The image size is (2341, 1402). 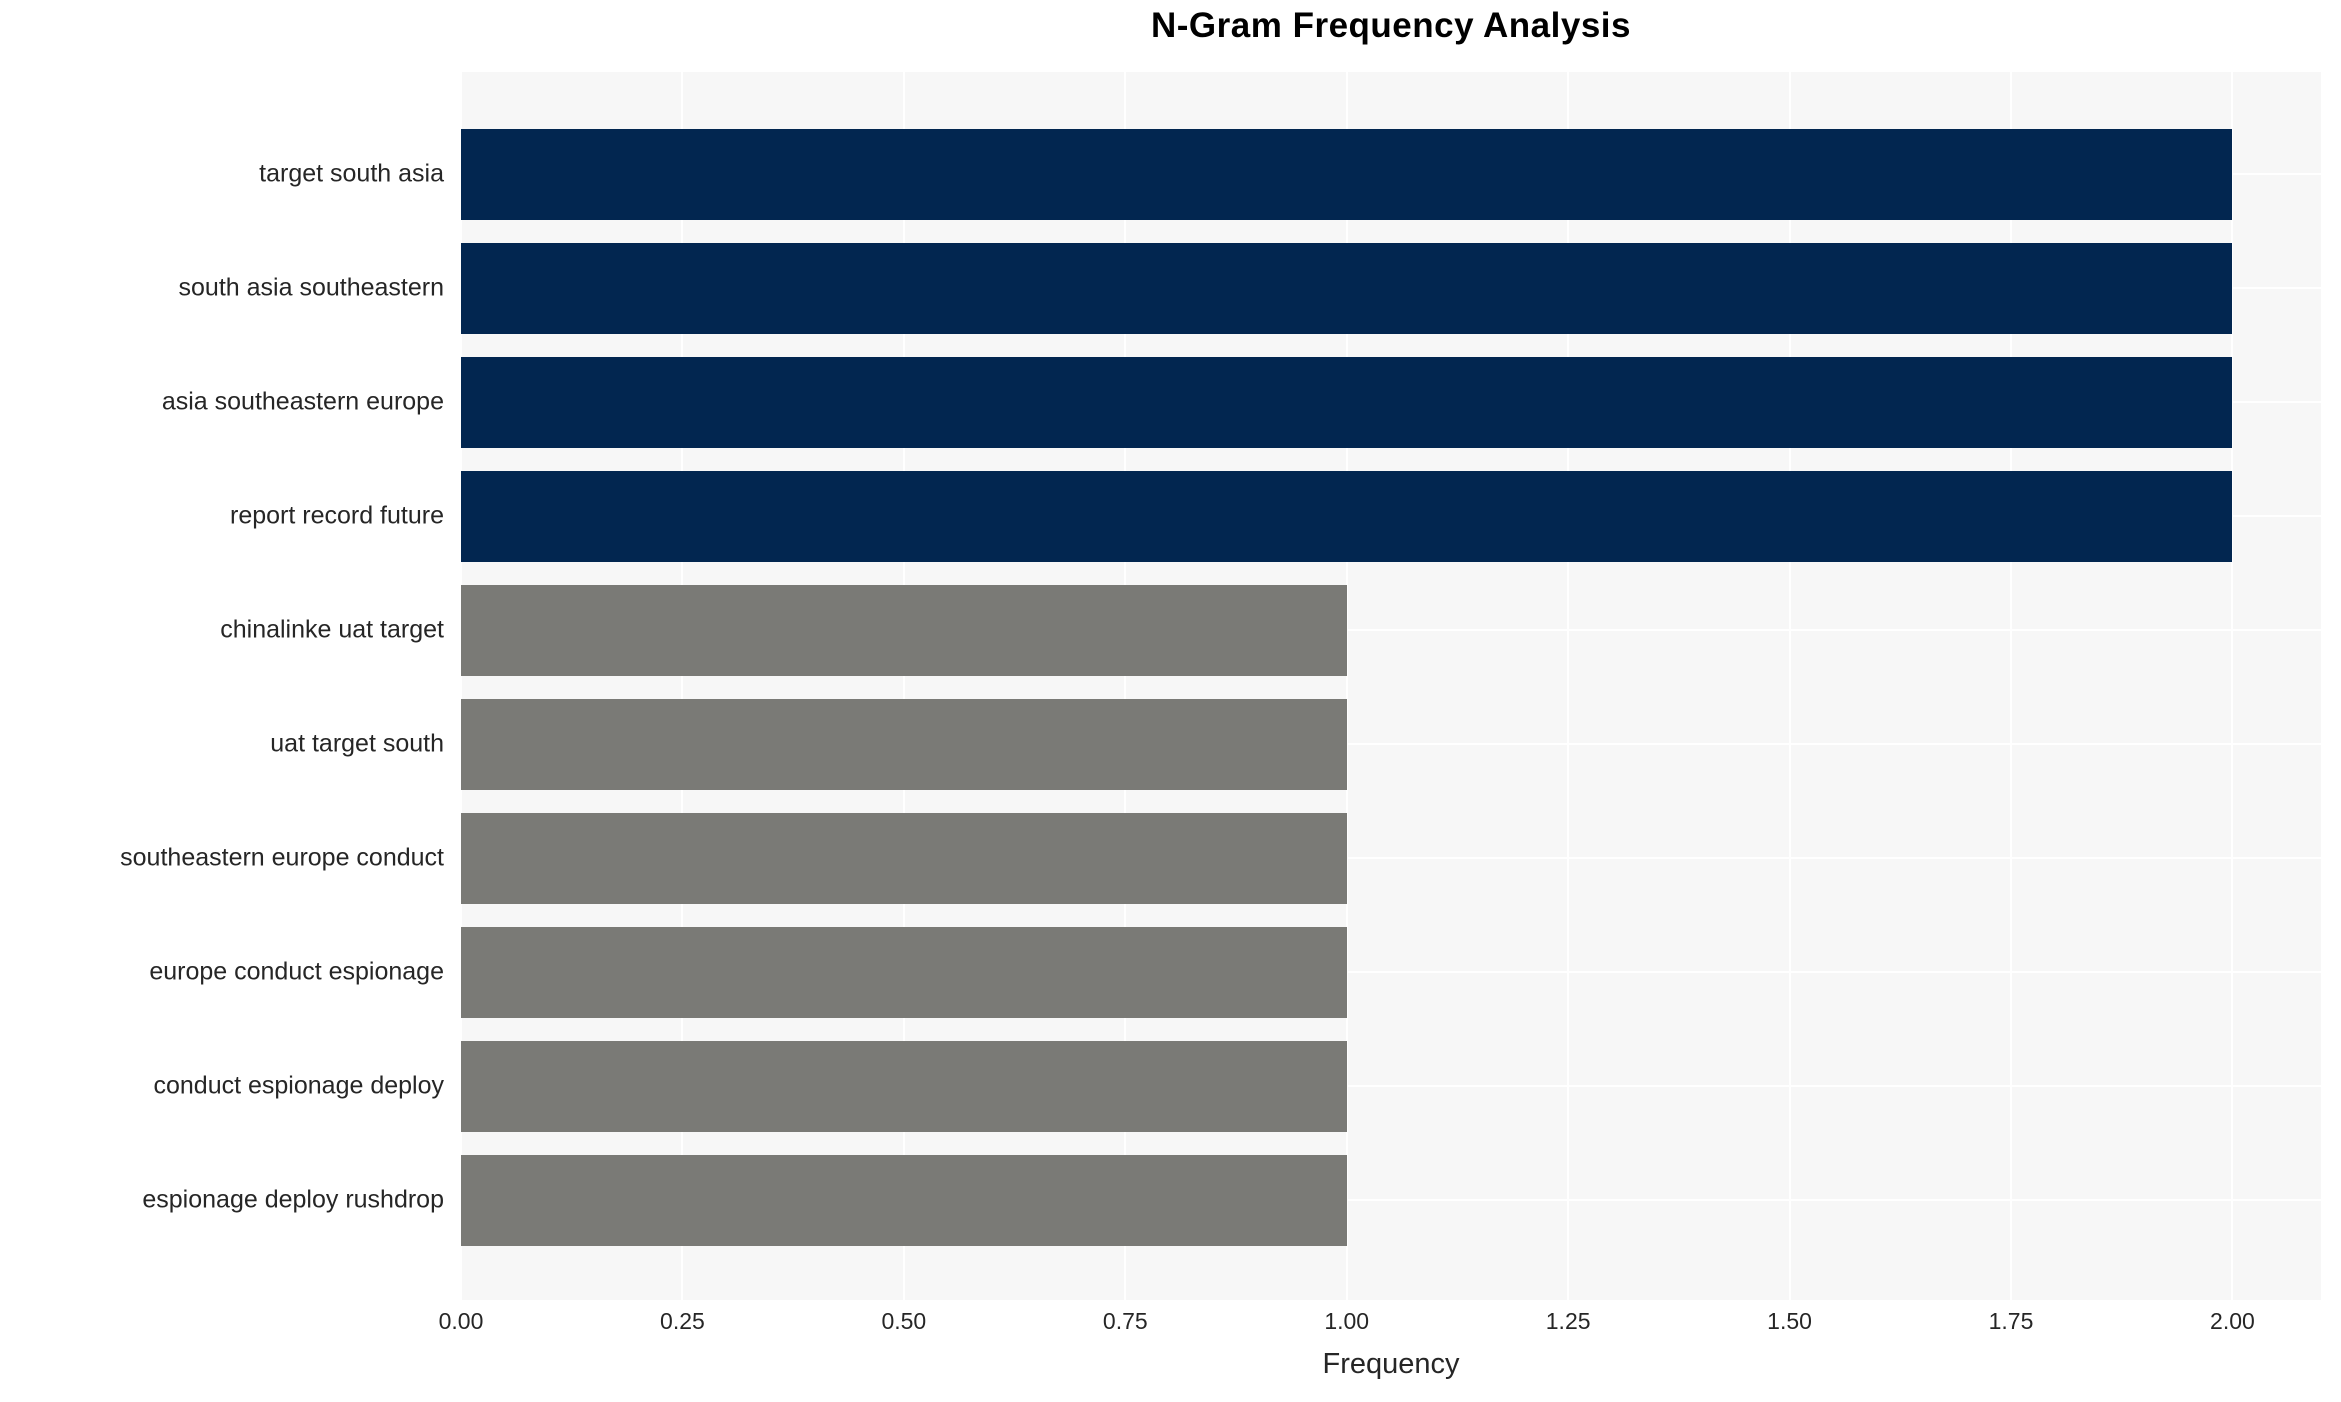 I want to click on y-axis-category-label: chinalinke uat target, so click(x=332, y=629).